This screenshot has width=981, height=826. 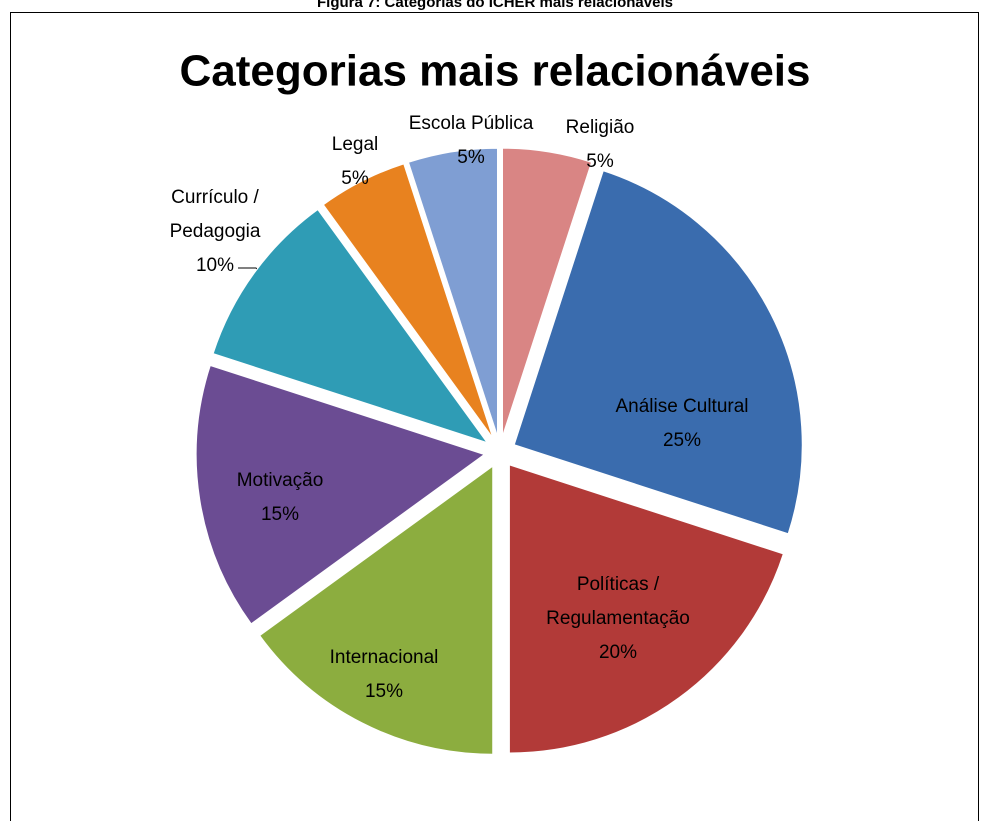 What do you see at coordinates (682, 440) in the screenshot?
I see `slice-value-label: 25%` at bounding box center [682, 440].